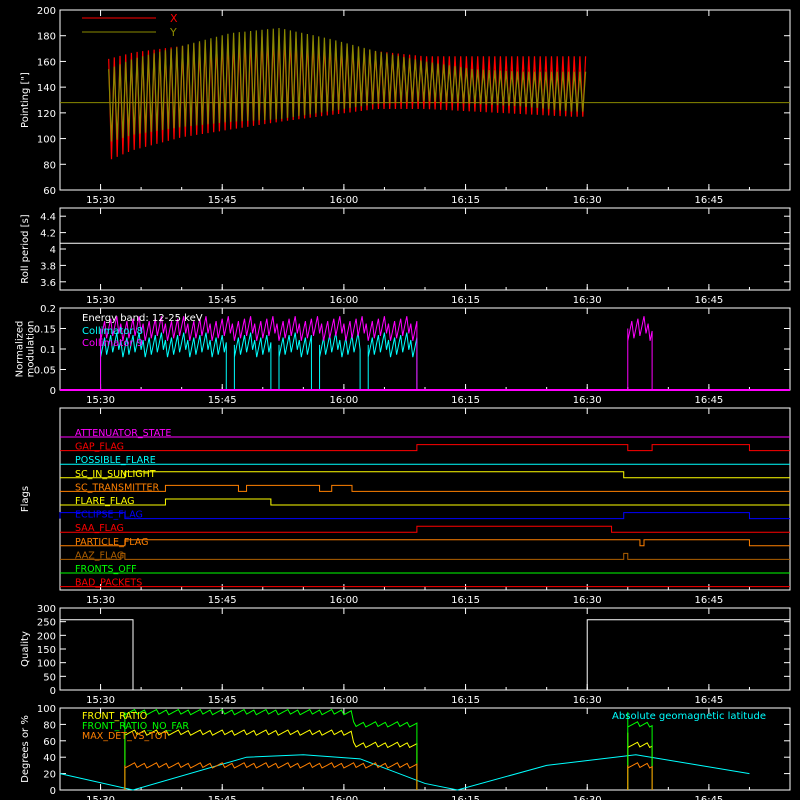  What do you see at coordinates (49, 775) in the screenshot?
I see `y-tick-label: 20` at bounding box center [49, 775].